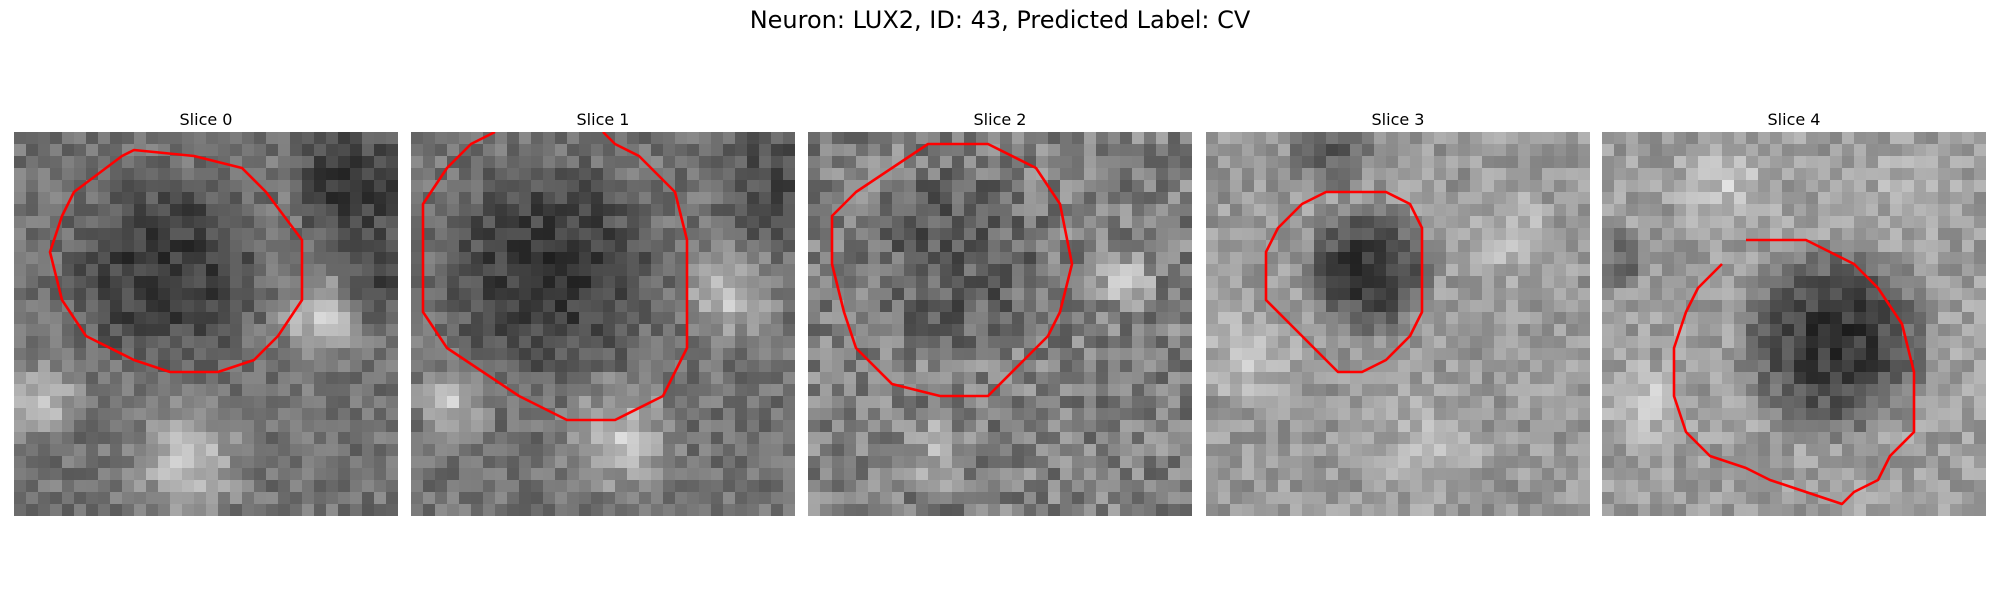 The image size is (2000, 600). I want to click on slice-panel-3: Slice 3, so click(1398, 312).